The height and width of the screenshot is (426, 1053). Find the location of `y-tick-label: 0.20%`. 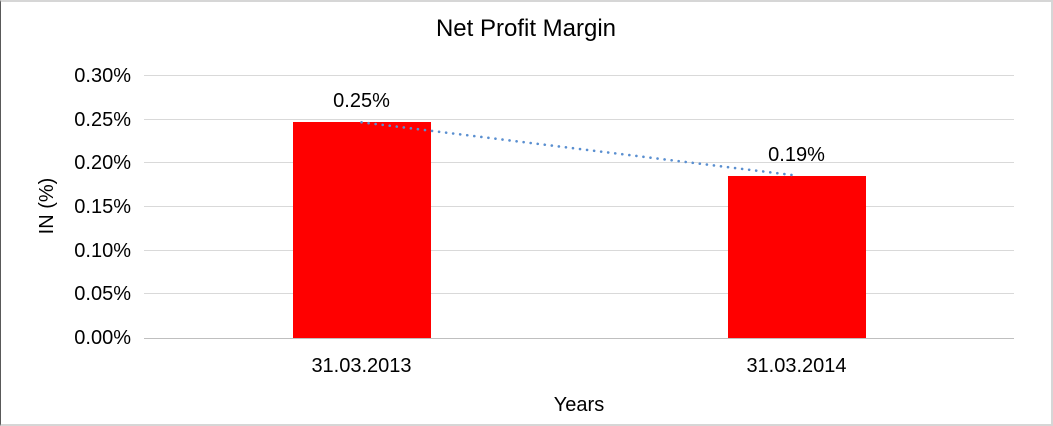

y-tick-label: 0.20% is located at coordinates (102, 163).